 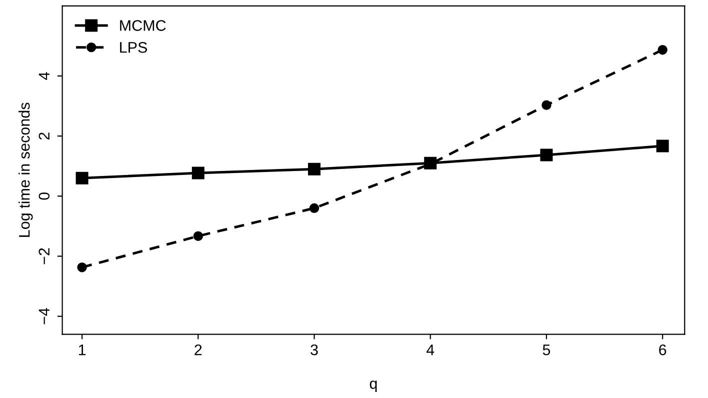 What do you see at coordinates (143, 25) in the screenshot?
I see `legend-label: MCMC` at bounding box center [143, 25].